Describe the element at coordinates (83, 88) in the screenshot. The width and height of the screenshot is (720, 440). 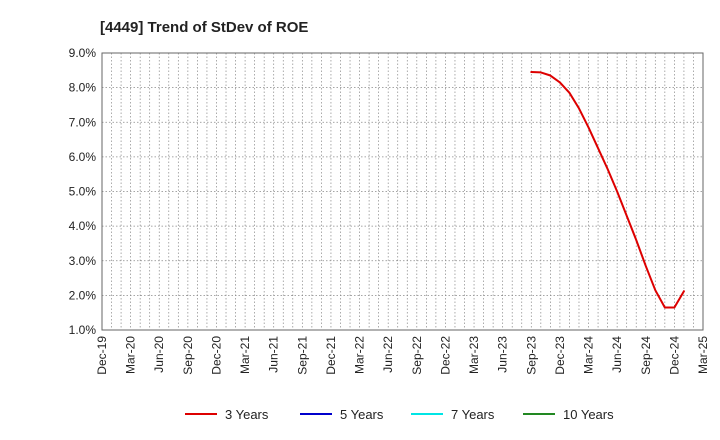
I see `y-tick-label: 8.0%` at that location.